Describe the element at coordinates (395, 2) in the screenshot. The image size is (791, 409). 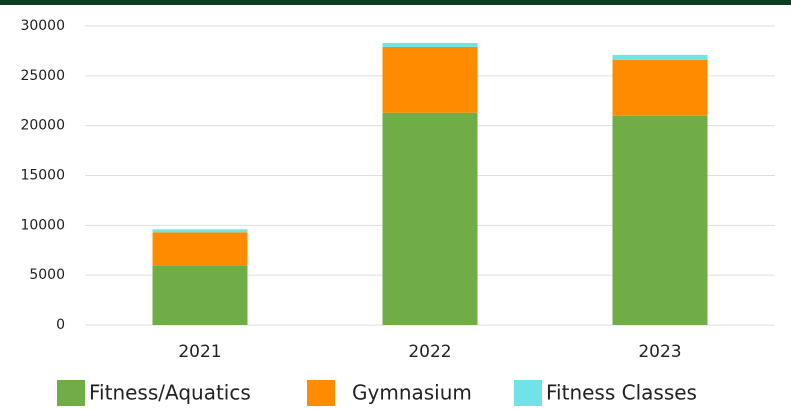
I see `top-band` at that location.